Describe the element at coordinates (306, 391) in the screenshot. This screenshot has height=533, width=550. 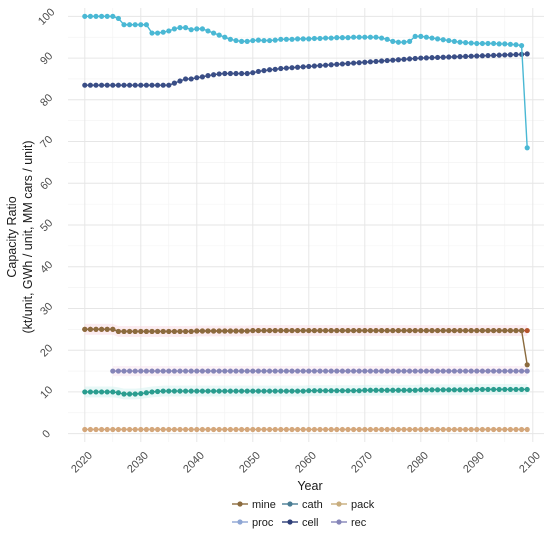
I see `series-band-proc` at that location.